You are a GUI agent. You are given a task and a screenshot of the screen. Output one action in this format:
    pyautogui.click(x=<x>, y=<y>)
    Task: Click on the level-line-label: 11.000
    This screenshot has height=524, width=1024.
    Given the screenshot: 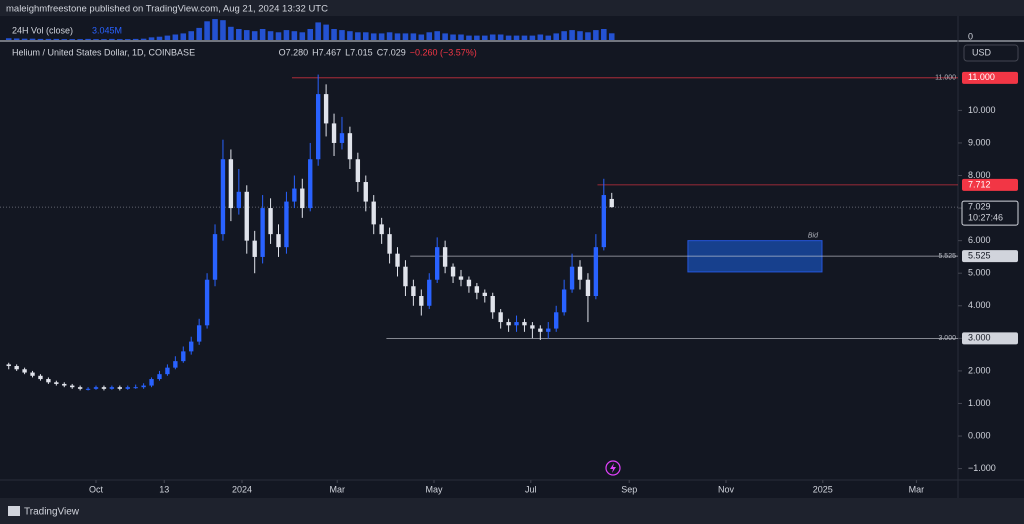 What is the action you would take?
    pyautogui.click(x=945, y=78)
    